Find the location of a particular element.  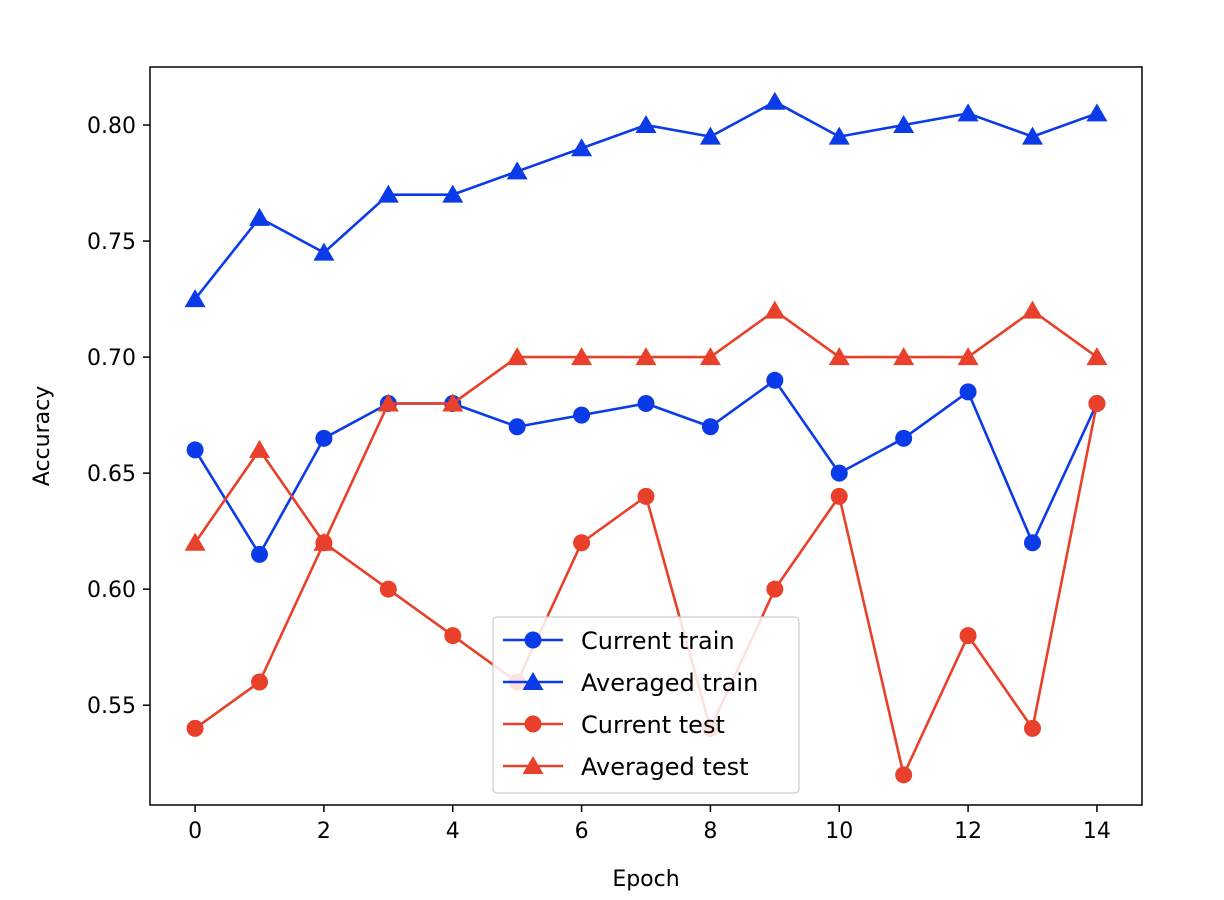

y-tick-label: 0.55 is located at coordinates (111, 706).